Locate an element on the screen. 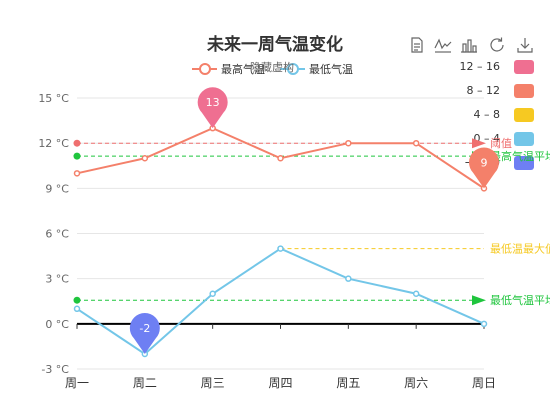 The height and width of the screenshot is (420, 550). visual-map-label: 4 – 8 is located at coordinates (487, 114).